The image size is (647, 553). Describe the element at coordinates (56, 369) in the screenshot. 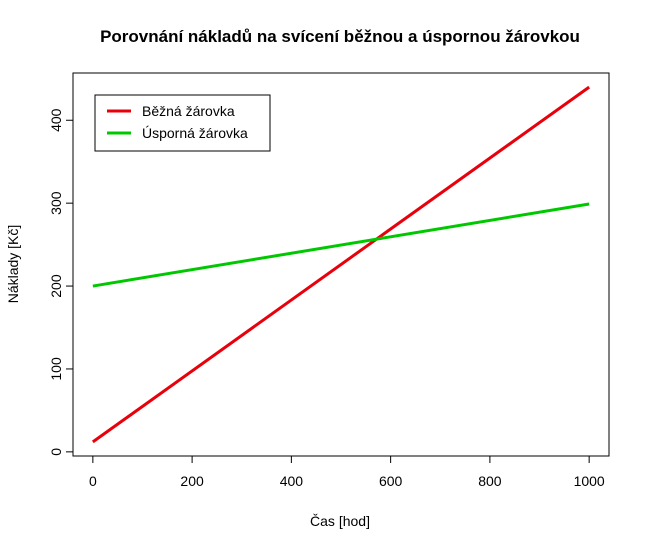

I see `y-tick-label: 100` at that location.